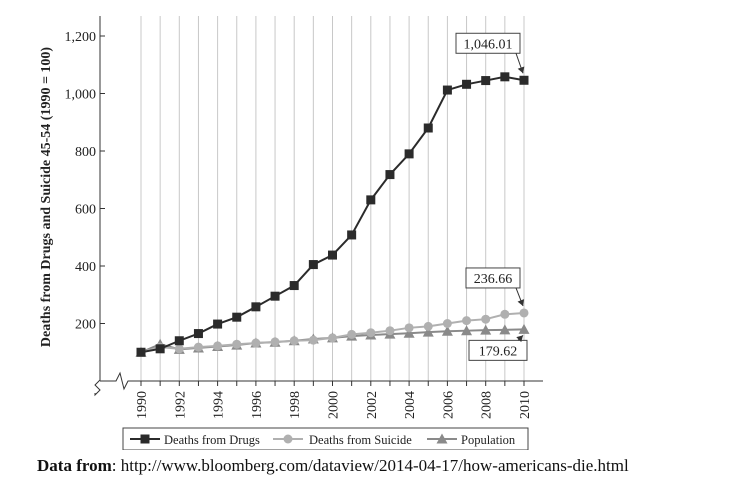  I want to click on y-tick-label: 800, so click(85, 152).